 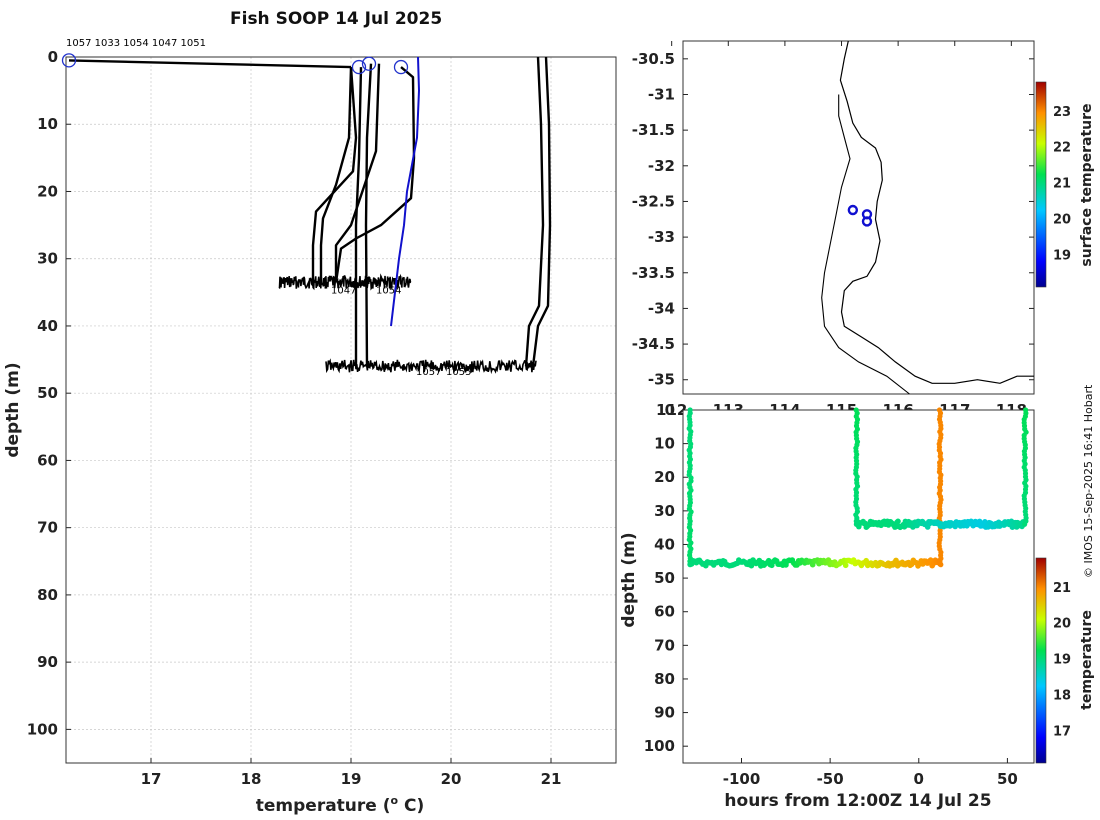 What do you see at coordinates (351, 779) in the screenshot?
I see `x-tick-label: 19` at bounding box center [351, 779].